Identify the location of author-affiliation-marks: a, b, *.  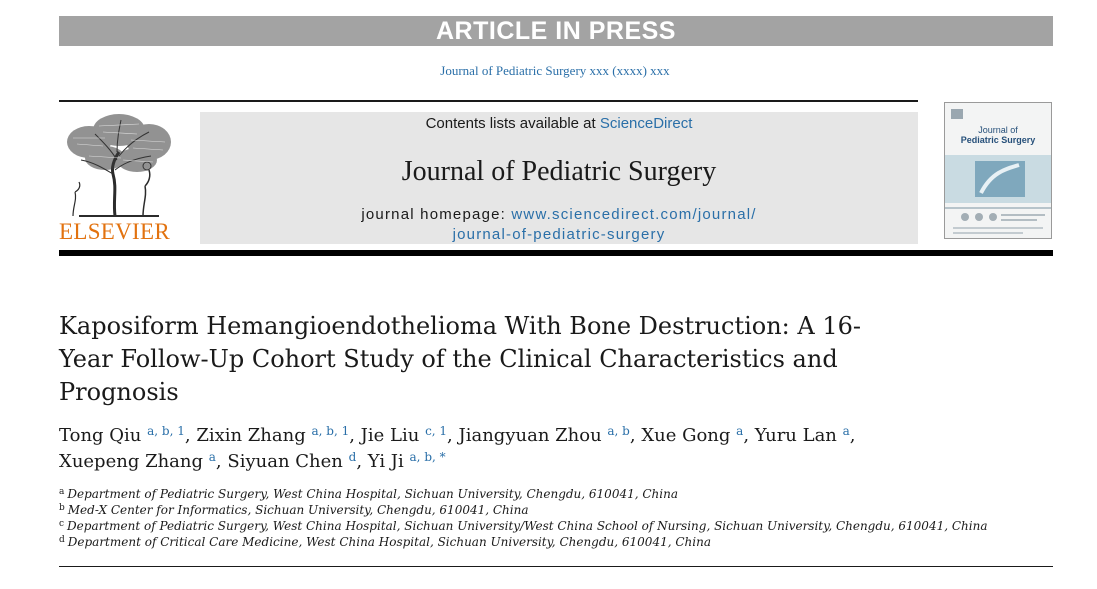
(427, 457).